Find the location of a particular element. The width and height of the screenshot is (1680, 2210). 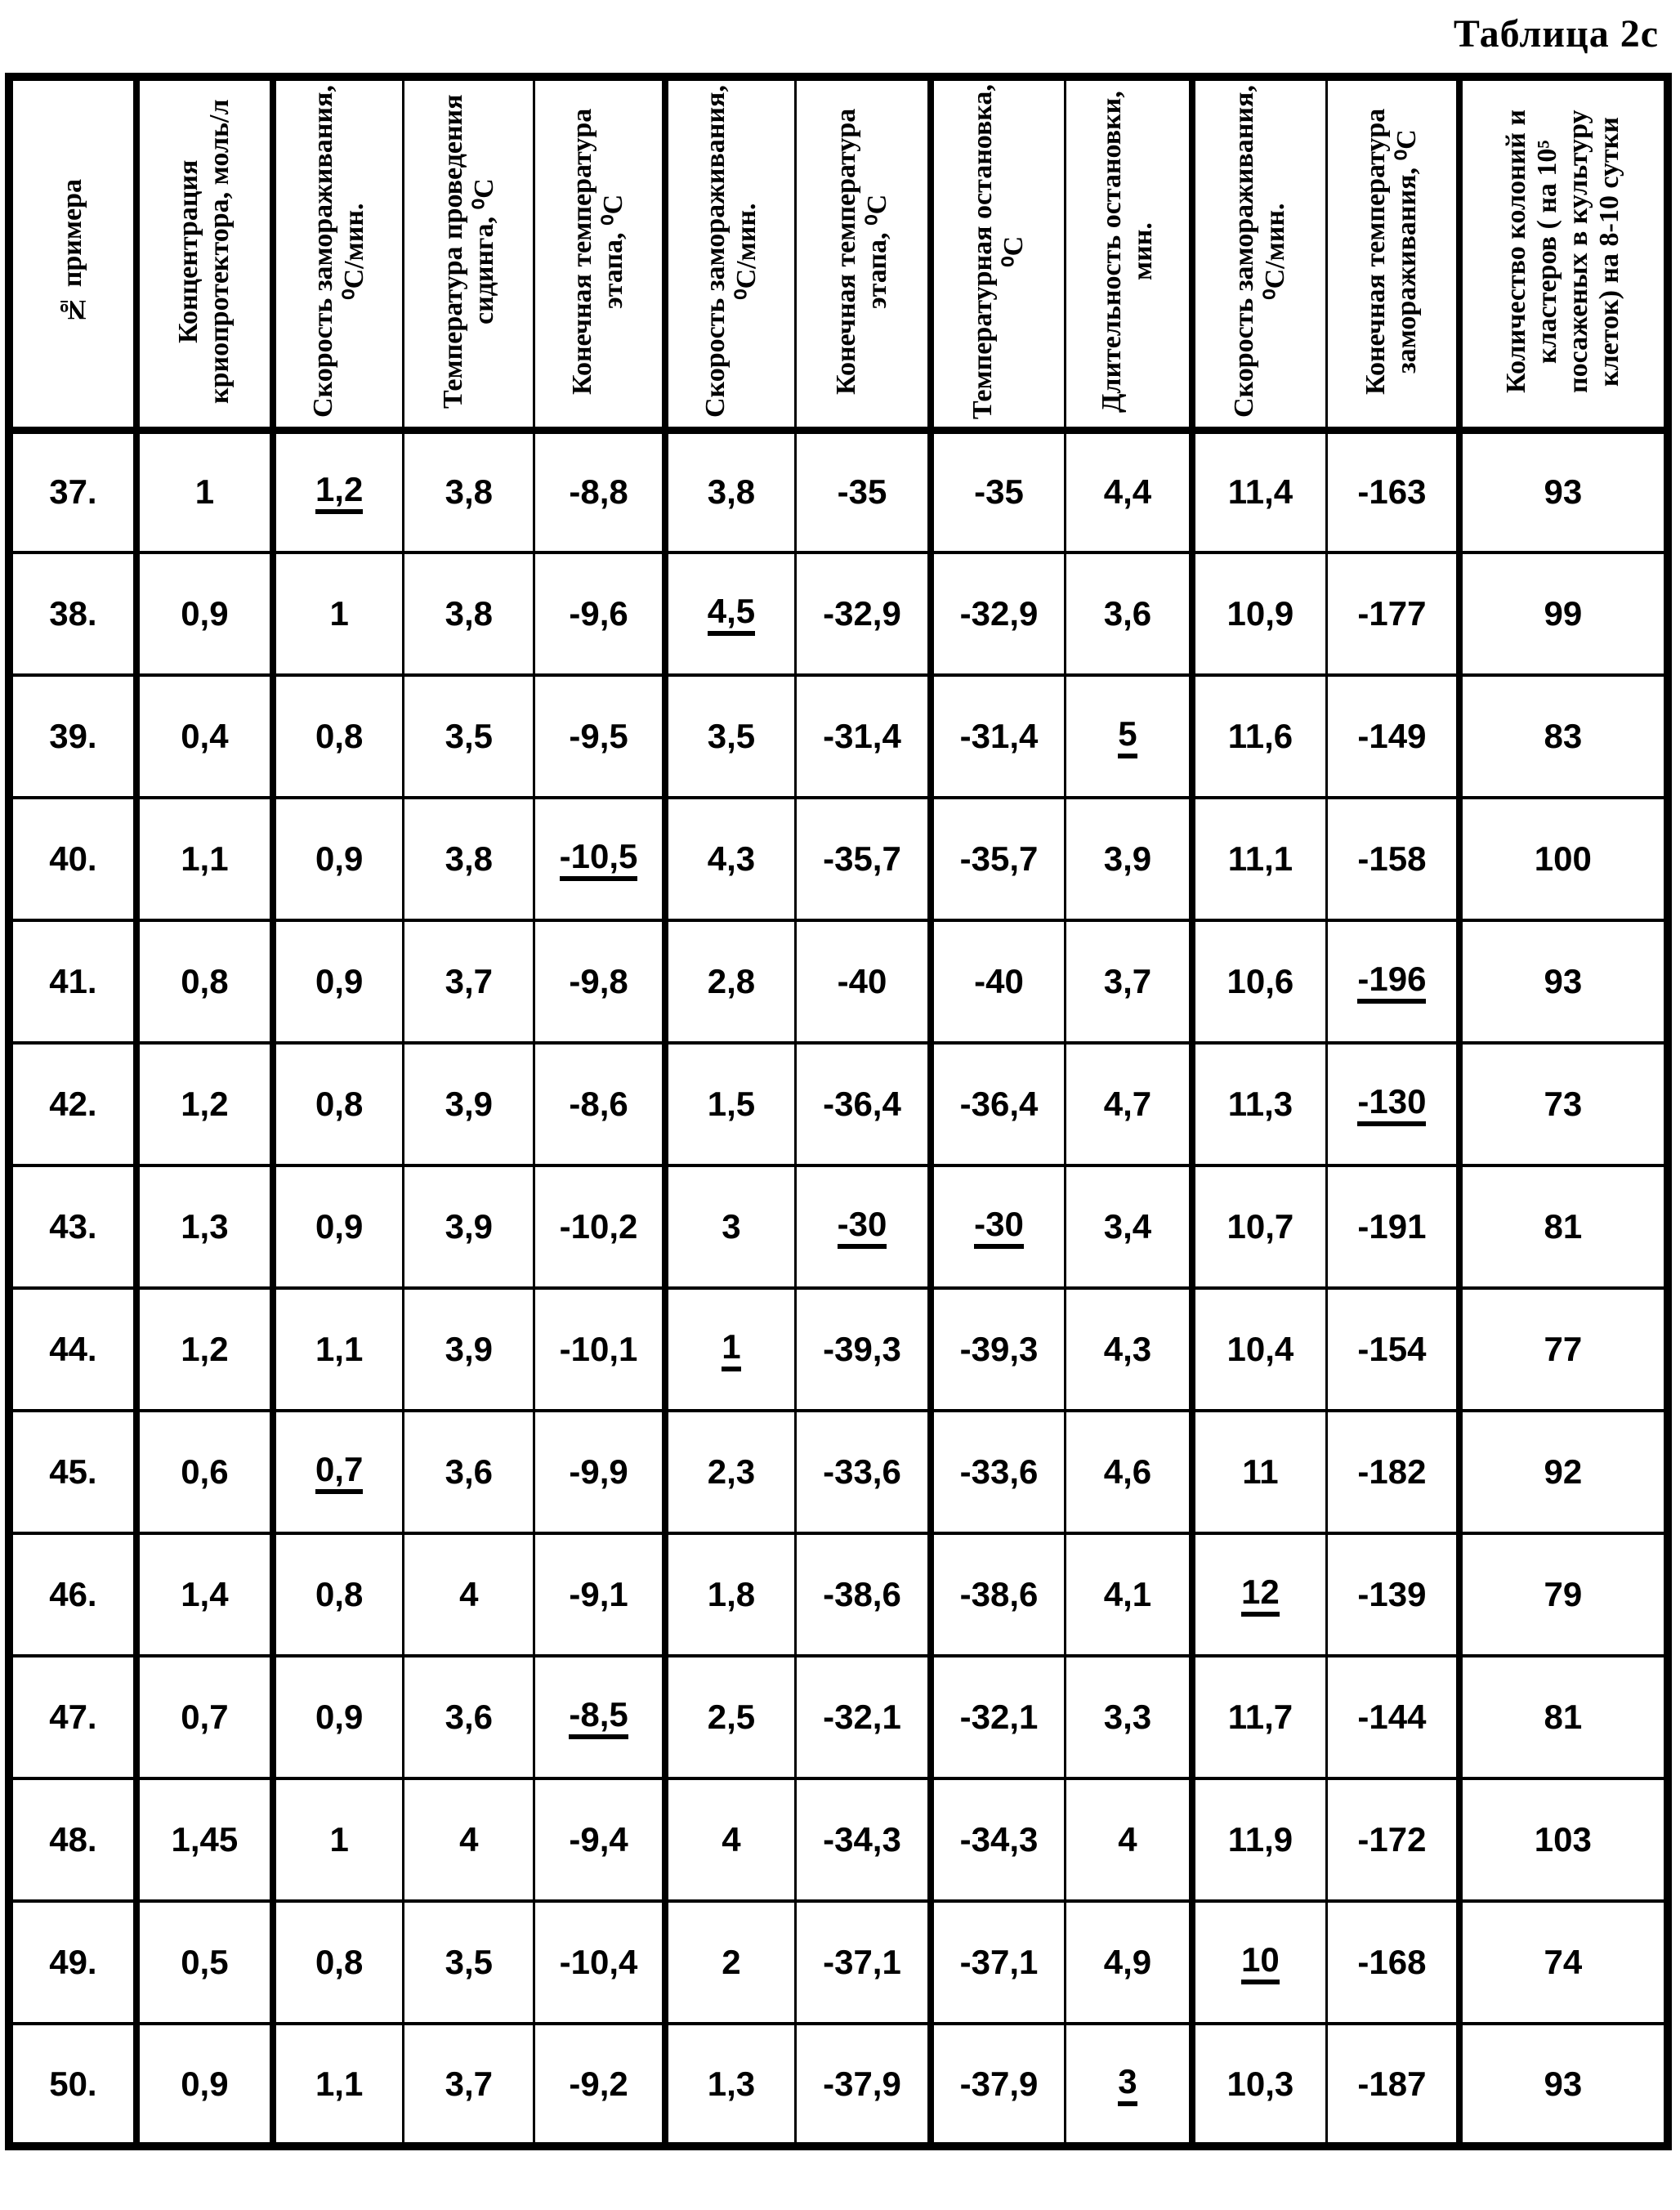

table-cell: 1,4 is located at coordinates (206, 1595).